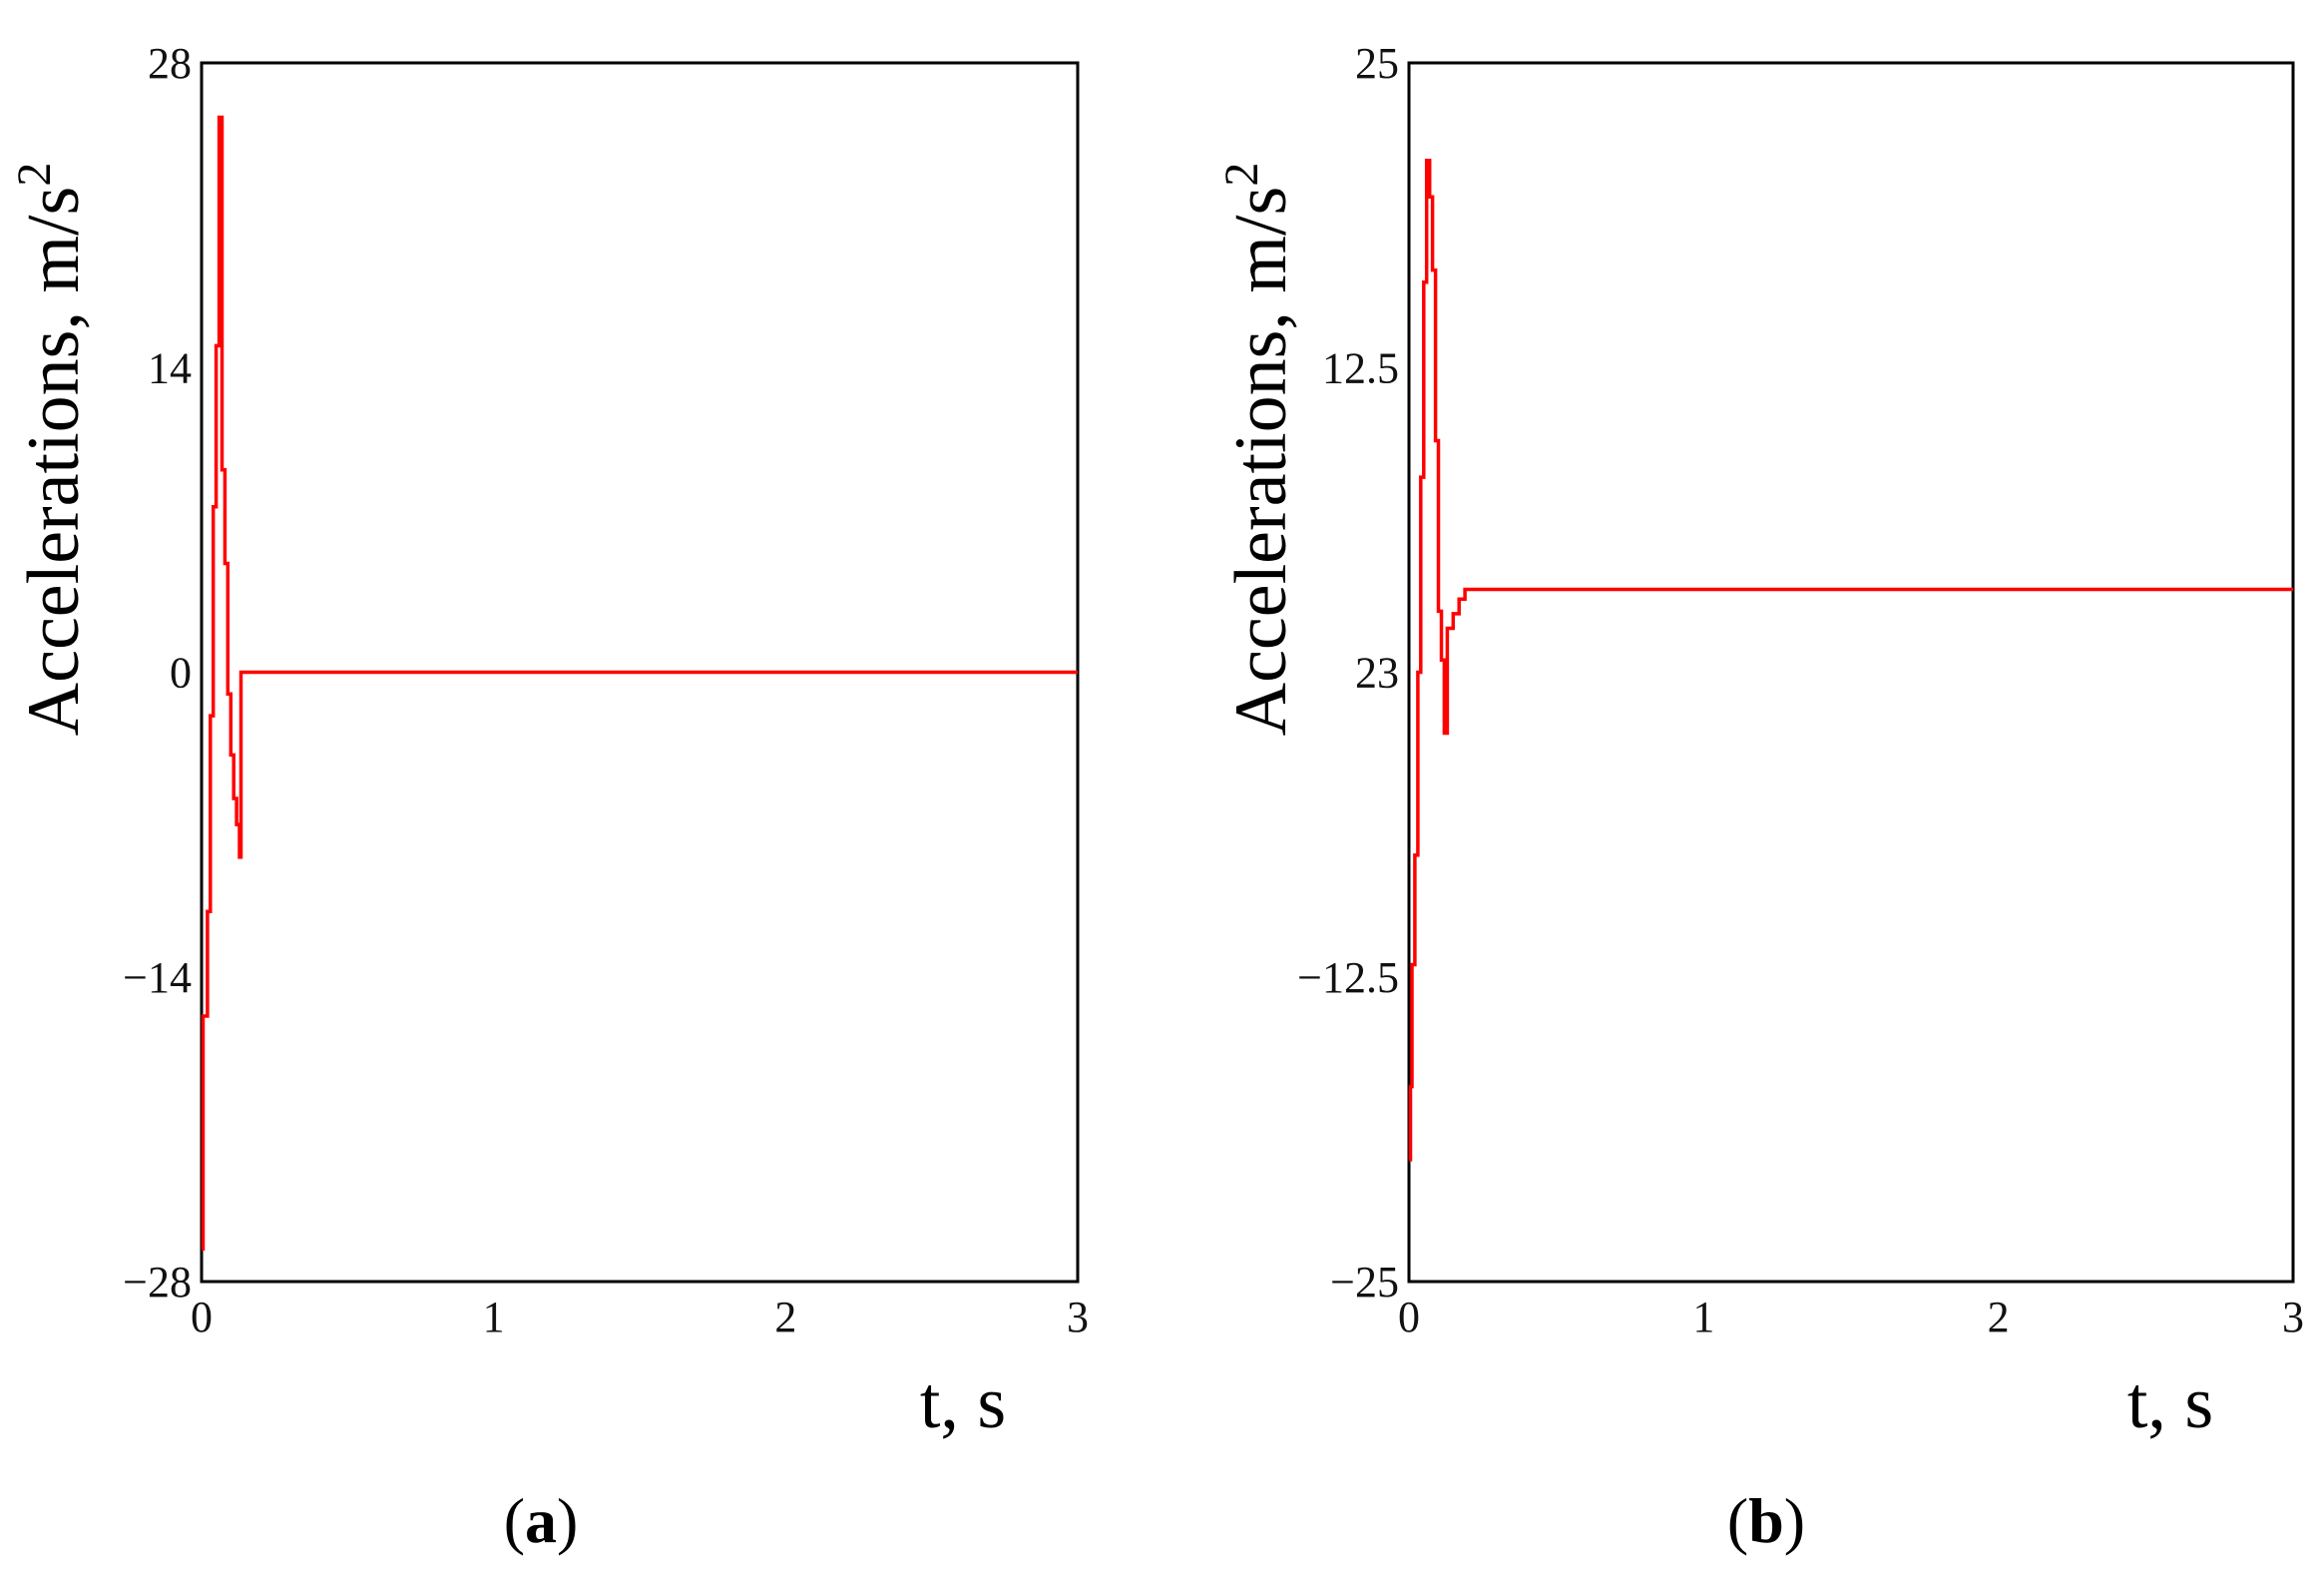 The image size is (2324, 1581). I want to click on panel-caption: (b), so click(1766, 1520).